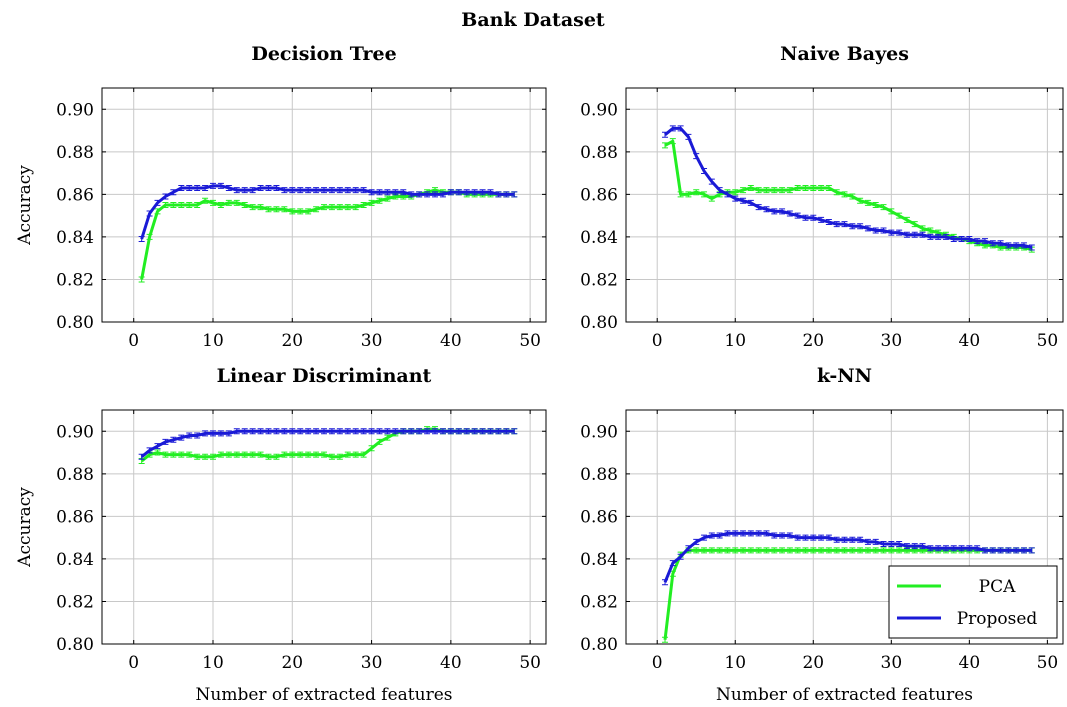  What do you see at coordinates (848, 188) in the screenshot?
I see `naive-bayes-proposed-errorbars` at bounding box center [848, 188].